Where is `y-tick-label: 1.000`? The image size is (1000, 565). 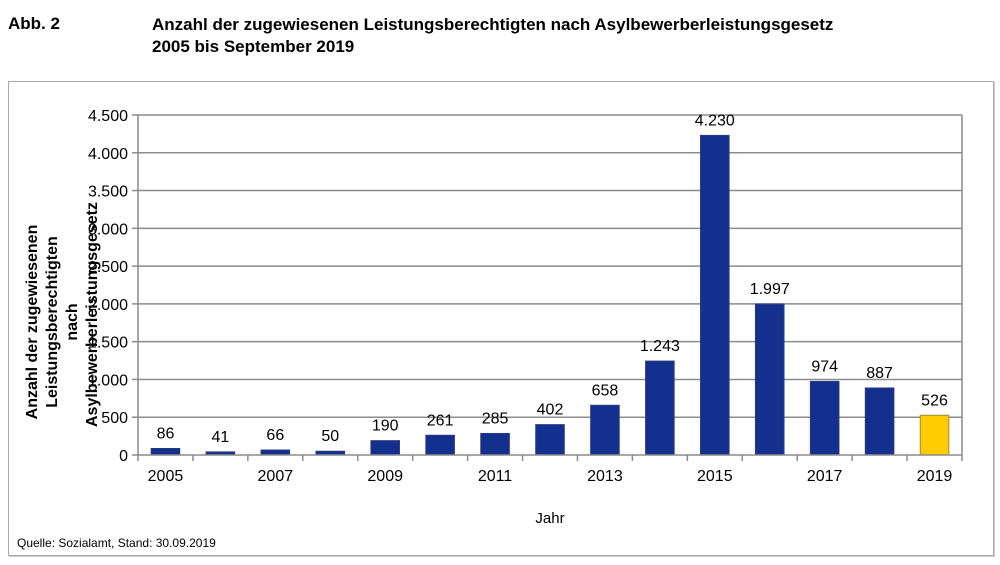
y-tick-label: 1.000 is located at coordinates (108, 380).